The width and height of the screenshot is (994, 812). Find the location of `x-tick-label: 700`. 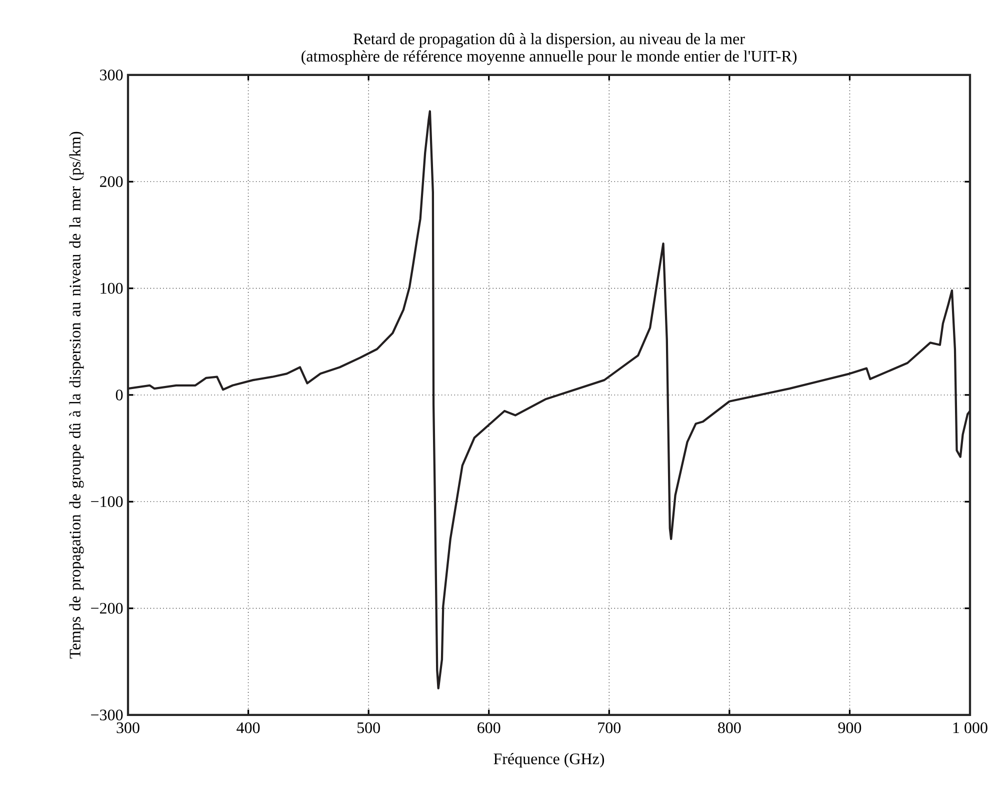

x-tick-label: 700 is located at coordinates (609, 728).